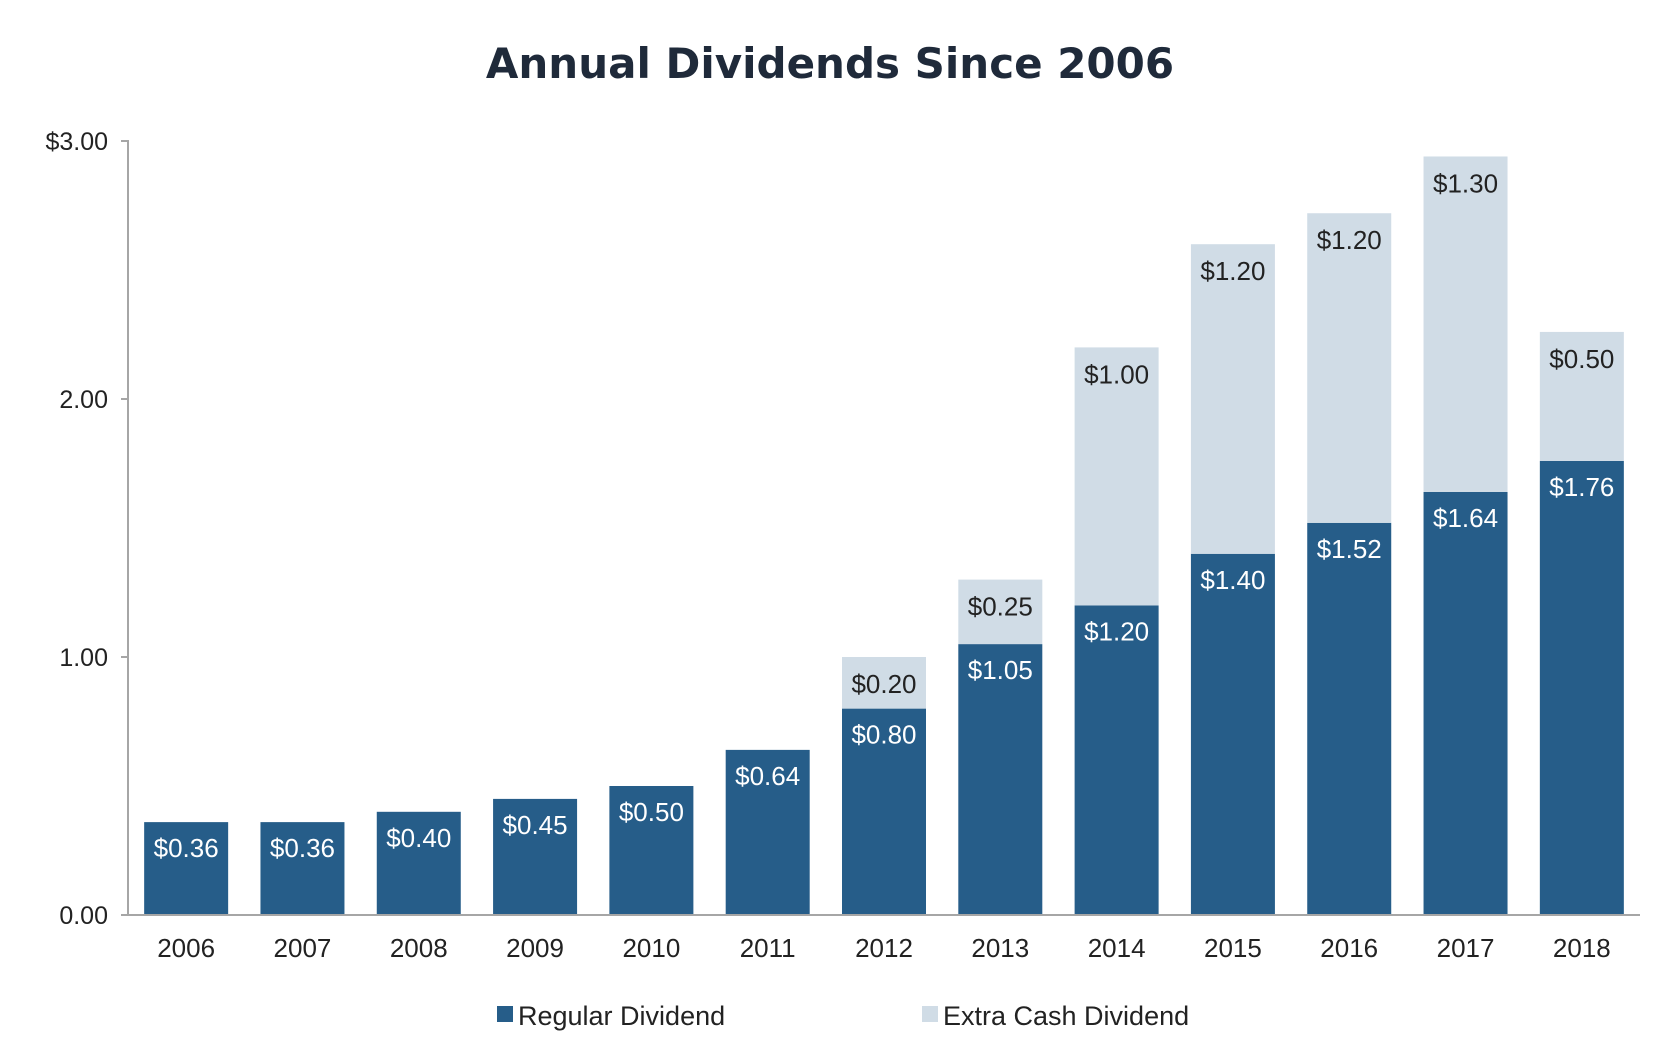 This screenshot has height=1050, width=1660. Describe the element at coordinates (1349, 948) in the screenshot. I see `x-tick-label-2016: 2016` at that location.